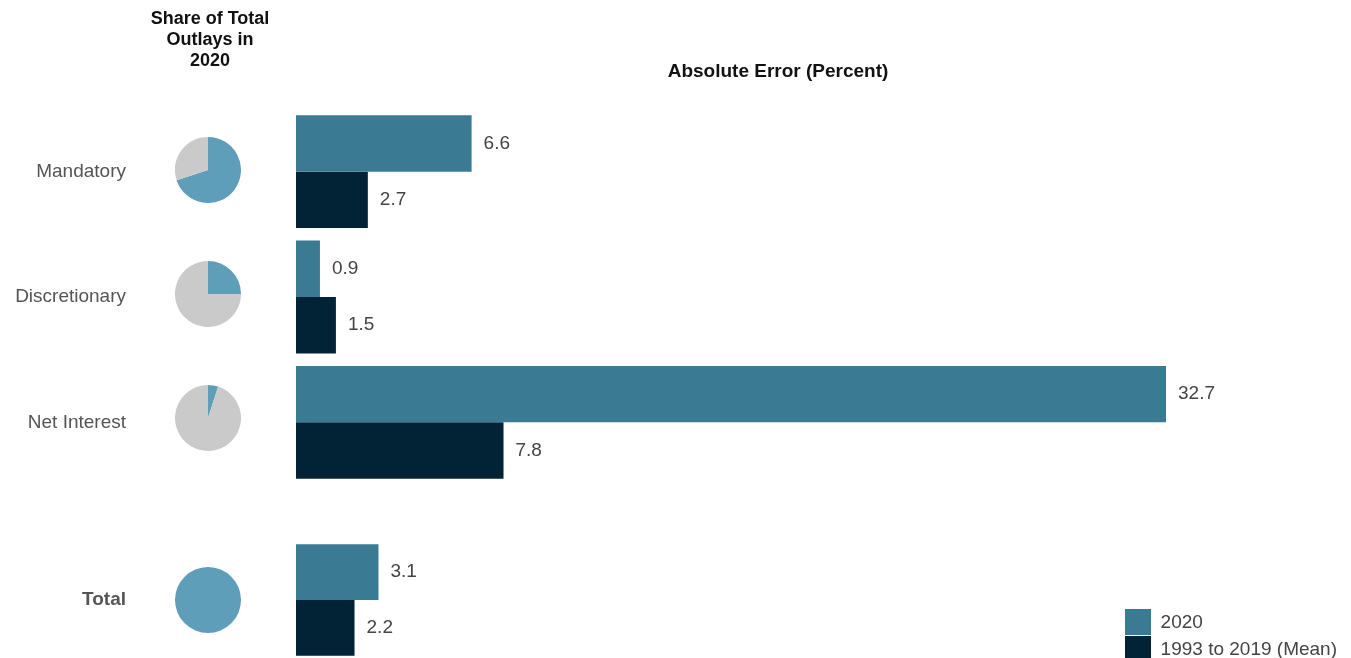 Image resolution: width=1351 pixels, height=658 pixels. I want to click on data-label: 32.7, so click(1196, 393).